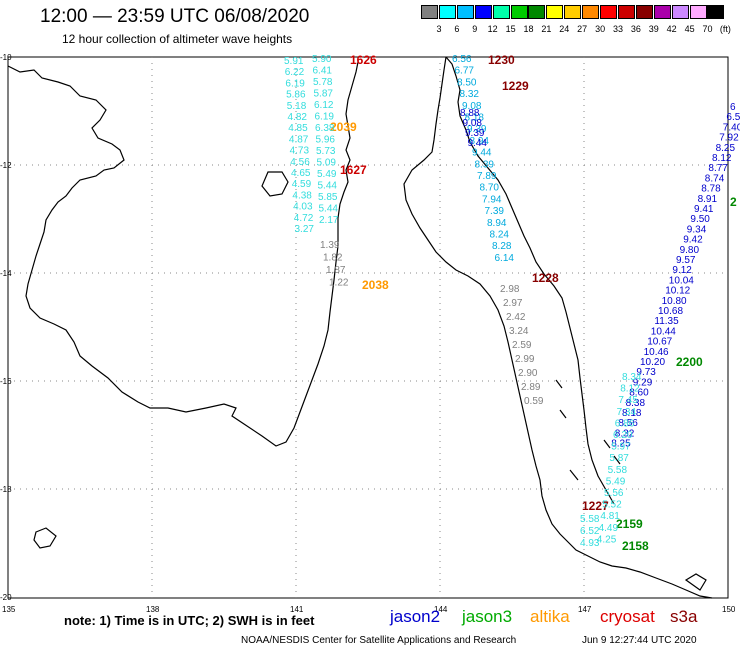 The image size is (740, 650). What do you see at coordinates (329, 220) in the screenshot?
I see `wave-height-value: 2.17` at bounding box center [329, 220].